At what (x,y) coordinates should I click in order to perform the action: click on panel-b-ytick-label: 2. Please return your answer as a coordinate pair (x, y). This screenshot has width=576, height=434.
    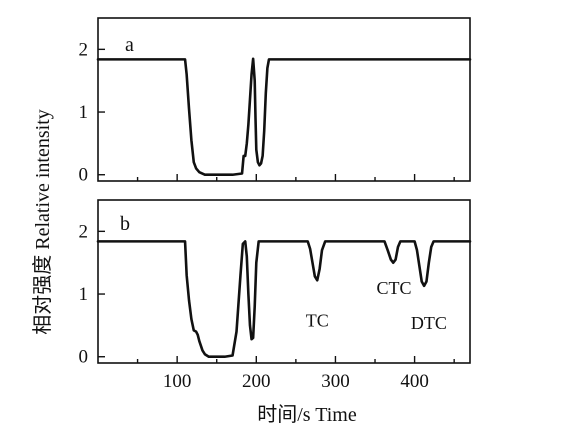
    Looking at the image, I should click on (84, 231).